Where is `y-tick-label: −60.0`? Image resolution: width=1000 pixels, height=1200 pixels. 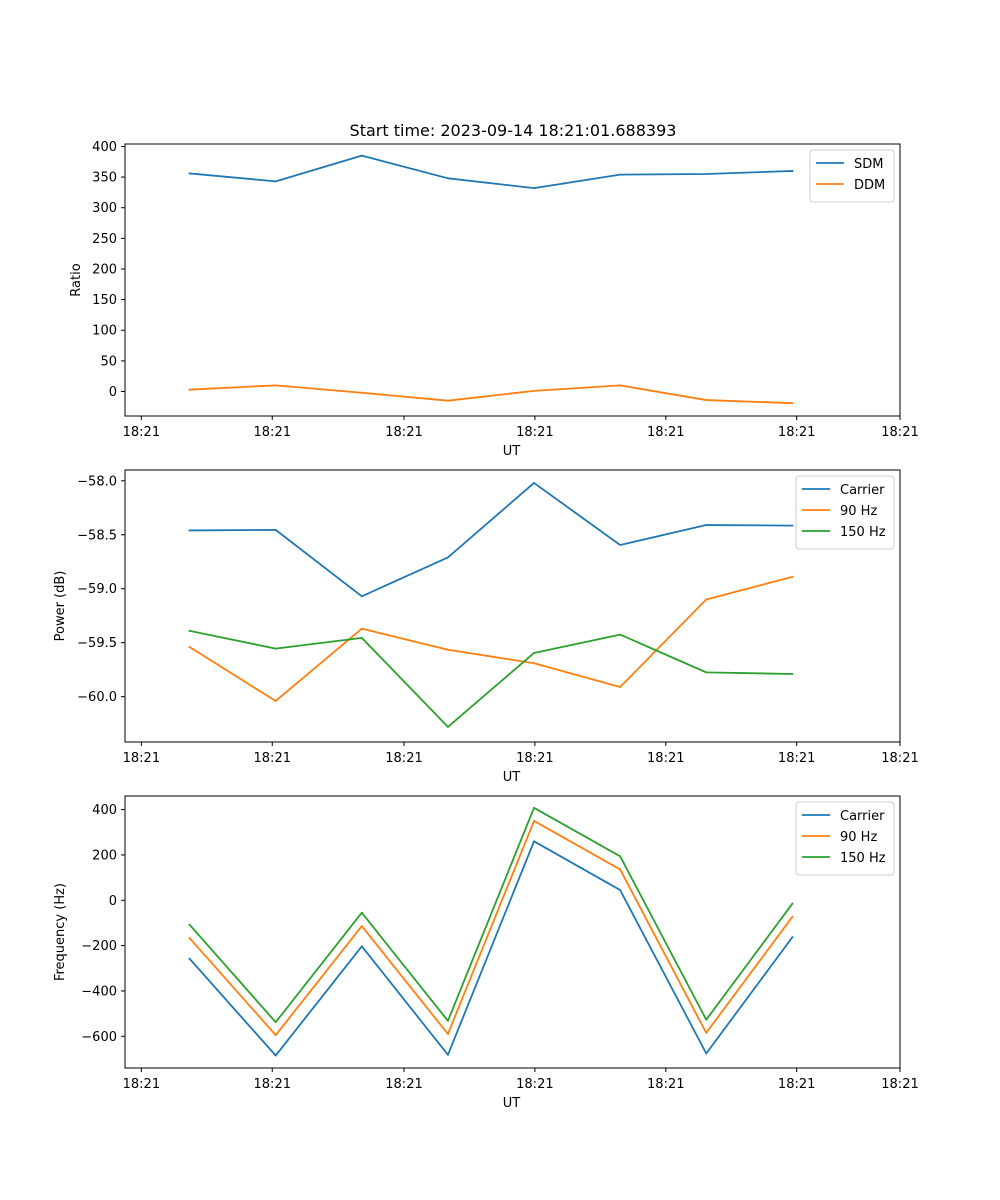
y-tick-label: −60.0 is located at coordinates (97, 697).